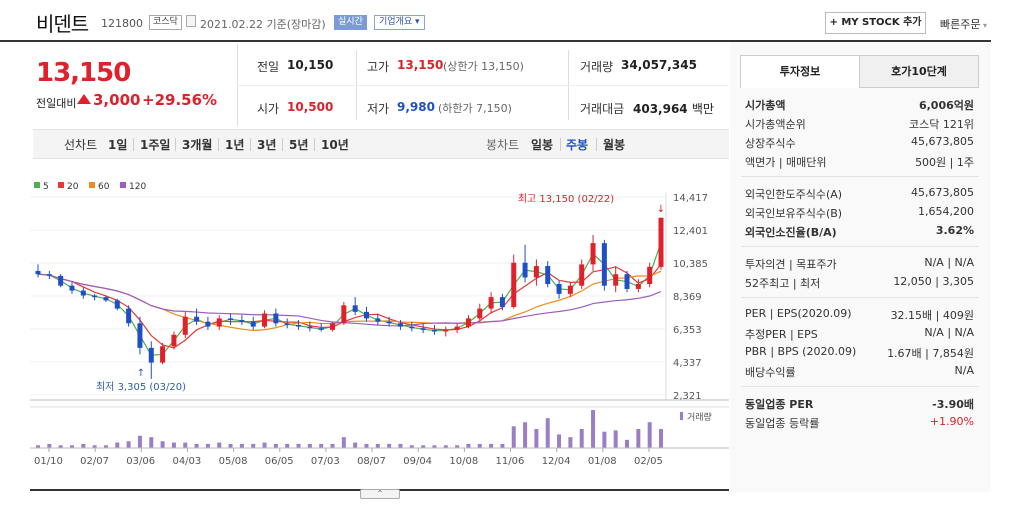 The image size is (1021, 512). I want to click on quote-date: 2021.02.22 기준(장마감), so click(263, 24).